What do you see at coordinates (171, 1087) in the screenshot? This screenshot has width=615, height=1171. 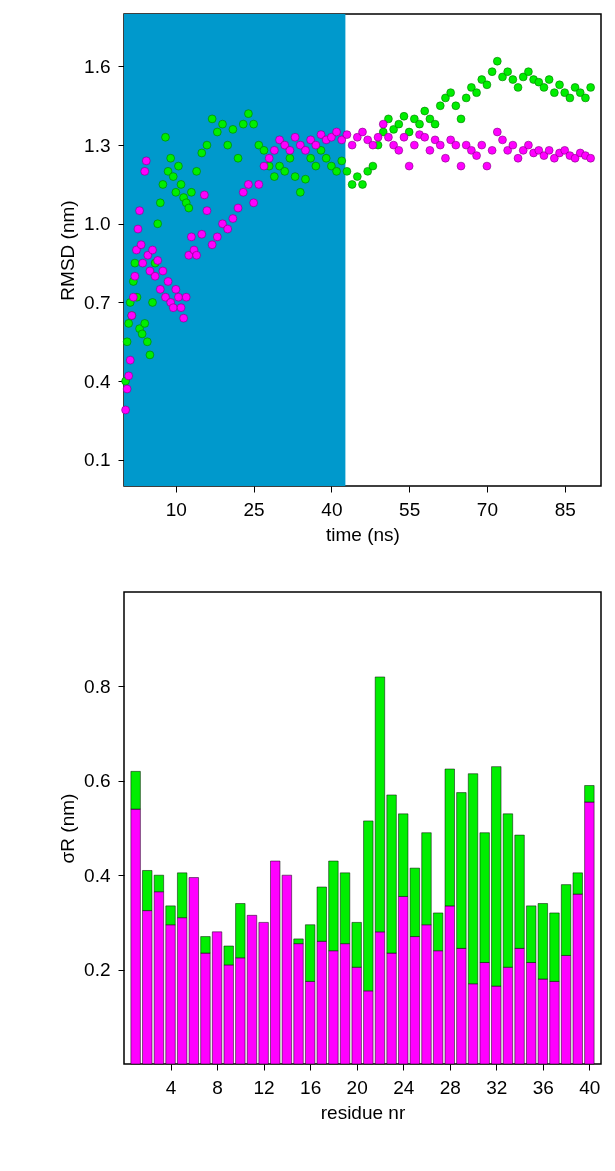 I see `x-tick-label: 4` at bounding box center [171, 1087].